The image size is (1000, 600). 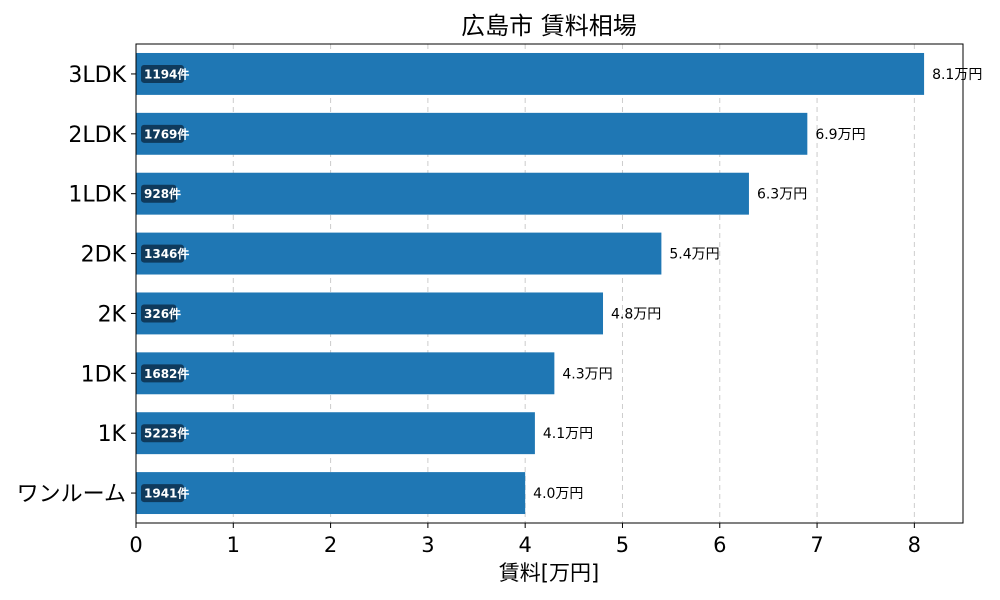 I want to click on x-tick-label: 4, so click(x=524, y=545).